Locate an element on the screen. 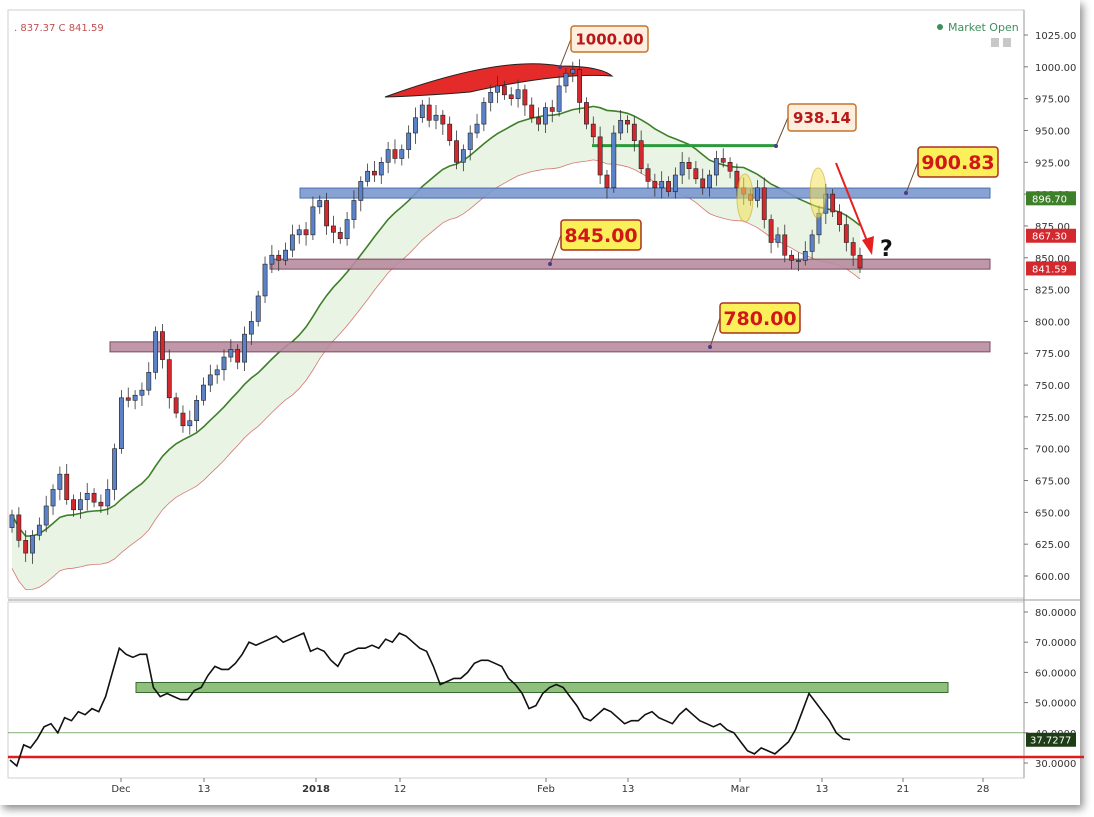 Image resolution: width=1094 pixels, height=817 pixels. callout-845-dot is located at coordinates (550, 264).